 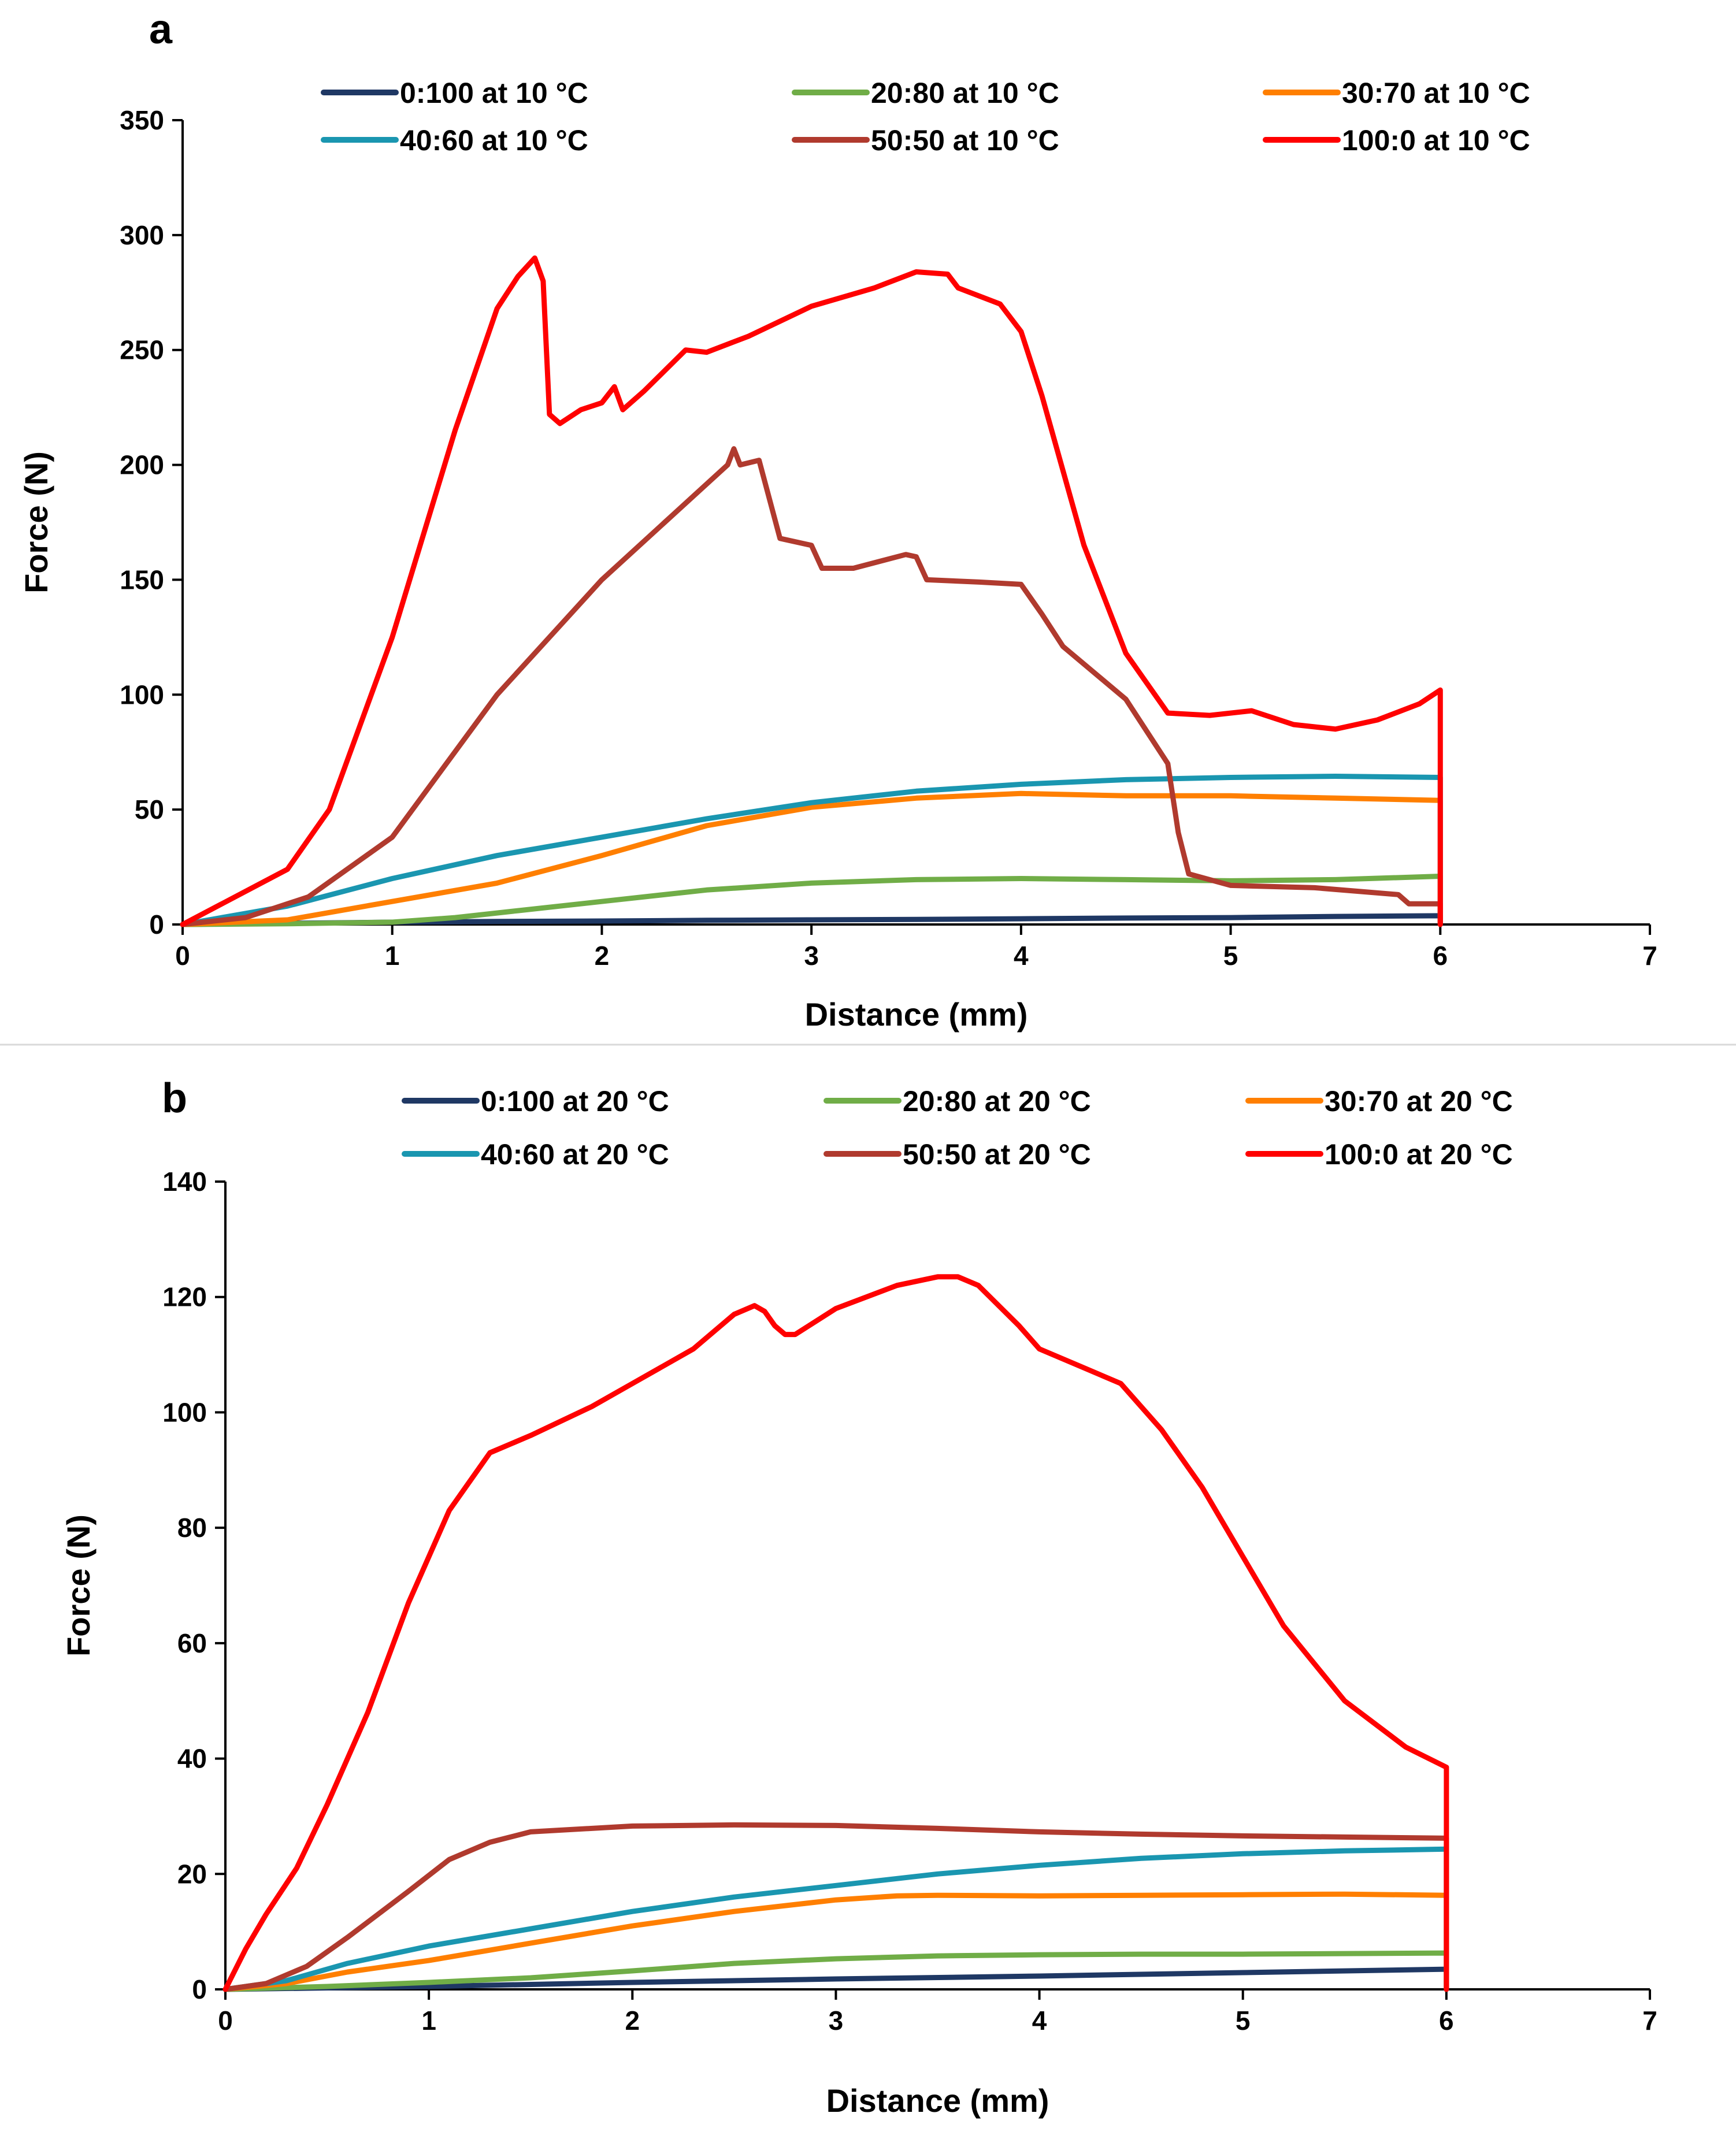 I want to click on y-tick-label: 250, so click(x=142, y=350).